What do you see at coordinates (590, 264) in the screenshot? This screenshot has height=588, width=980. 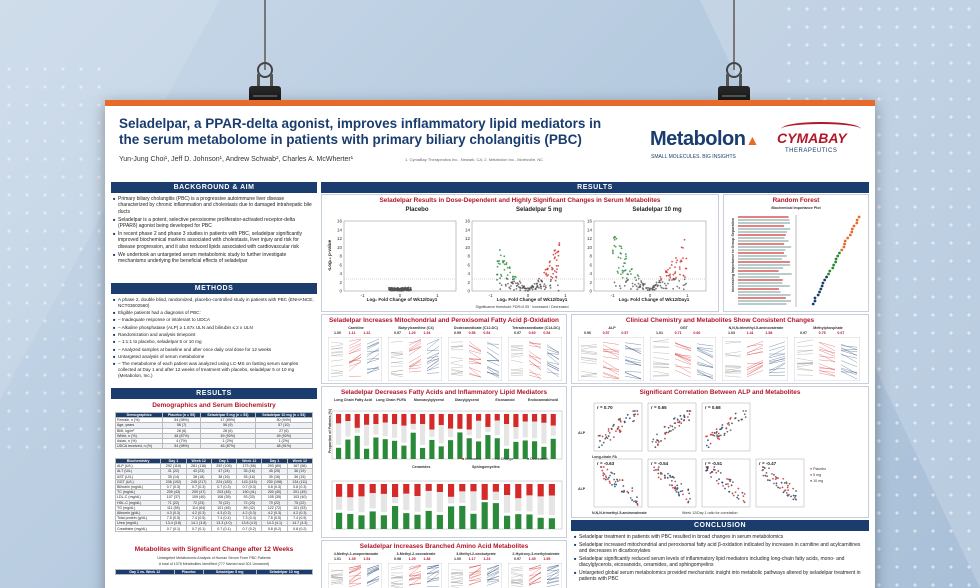 I see `volcano-ytick: 6` at bounding box center [590, 264].